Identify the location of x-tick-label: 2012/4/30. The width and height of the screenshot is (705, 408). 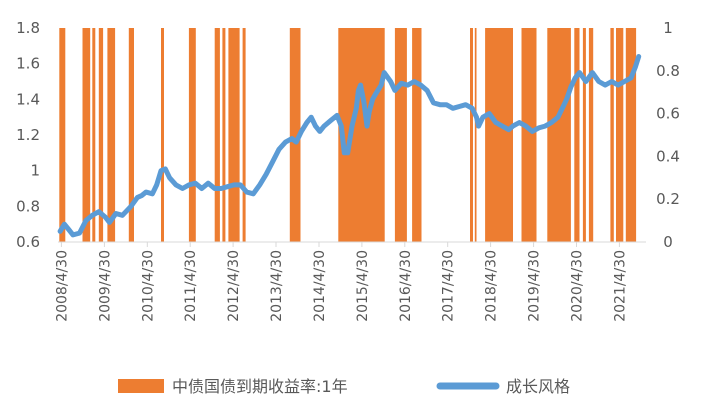
(234, 286).